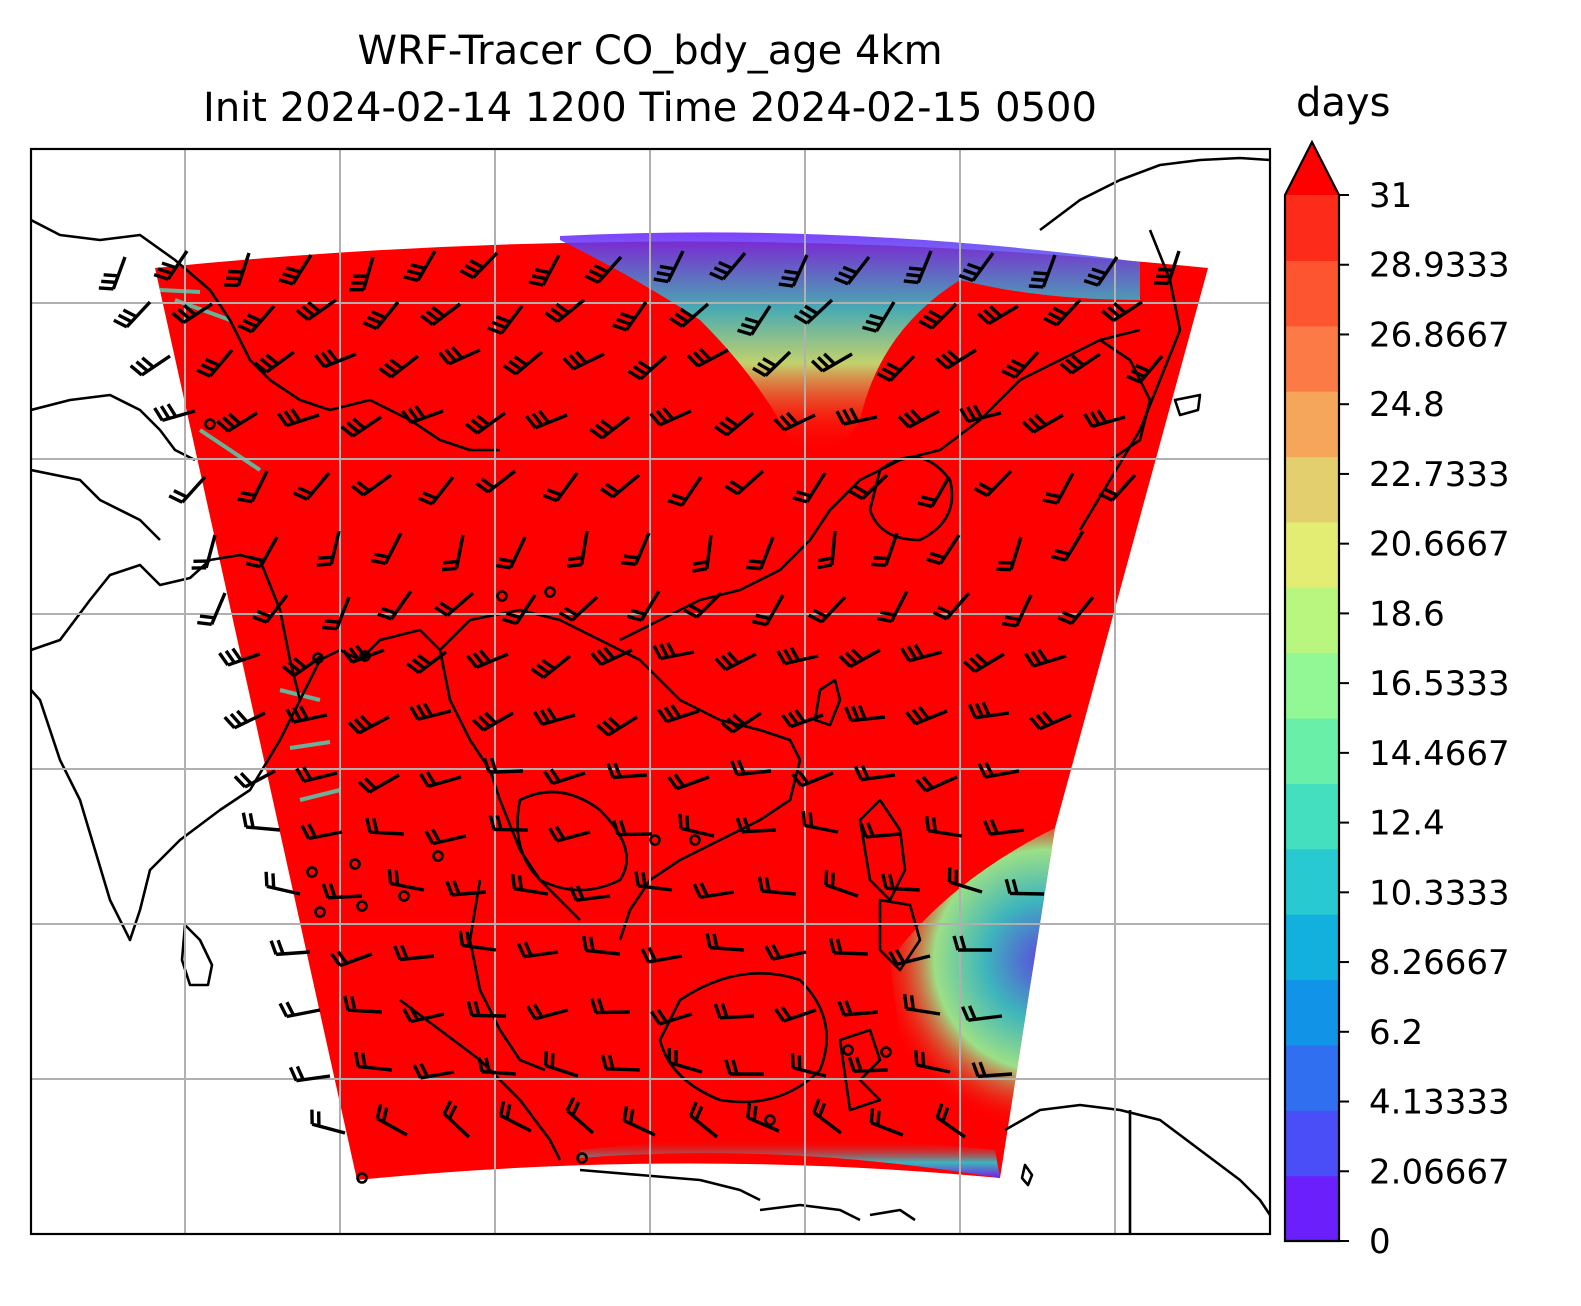  What do you see at coordinates (1343, 103) in the screenshot?
I see `colorbar-units-label: days` at bounding box center [1343, 103].